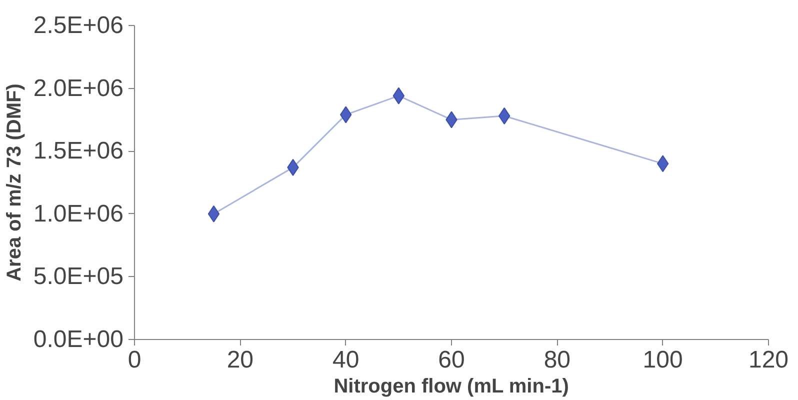 The width and height of the screenshot is (798, 400). I want to click on x-tick-label: 120, so click(768, 360).